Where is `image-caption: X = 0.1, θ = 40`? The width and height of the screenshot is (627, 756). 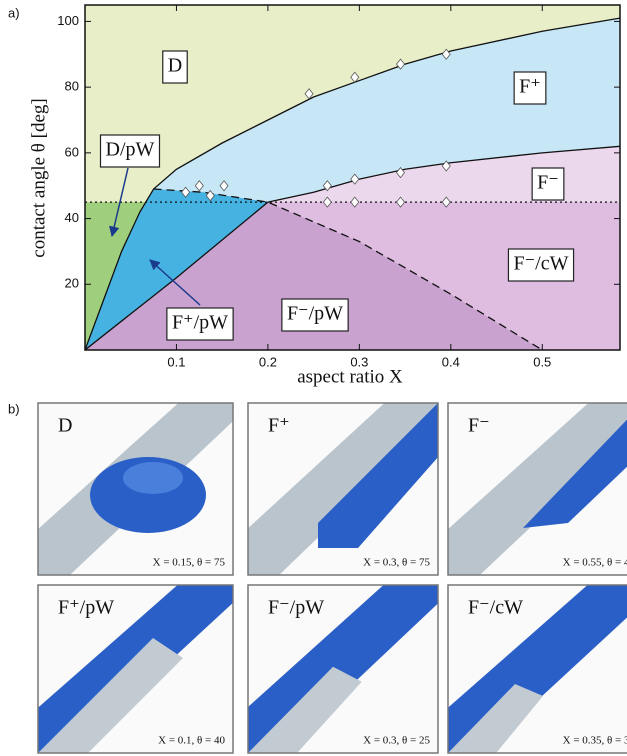
image-caption: X = 0.1, θ = 40 is located at coordinates (191, 741).